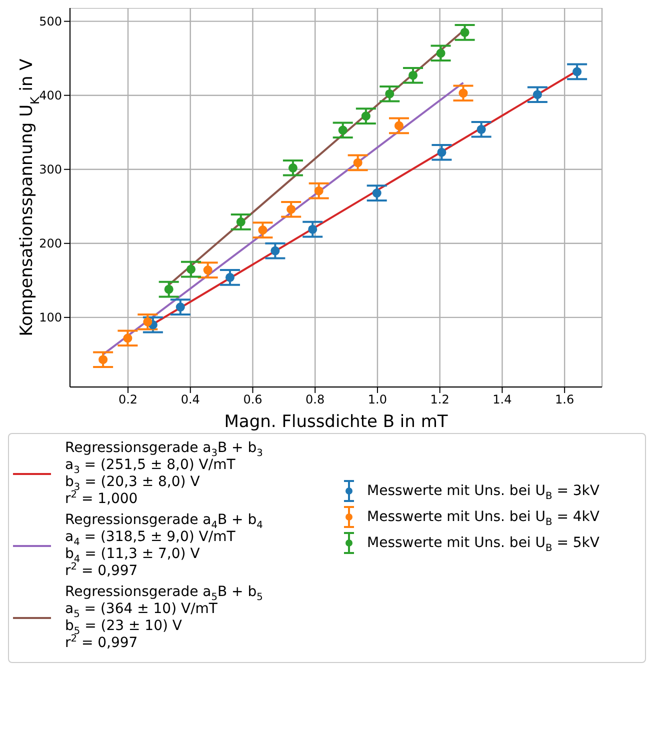 The image size is (647, 737). Describe the element at coordinates (378, 399) in the screenshot. I see `x-tick-label: 1.0` at that location.